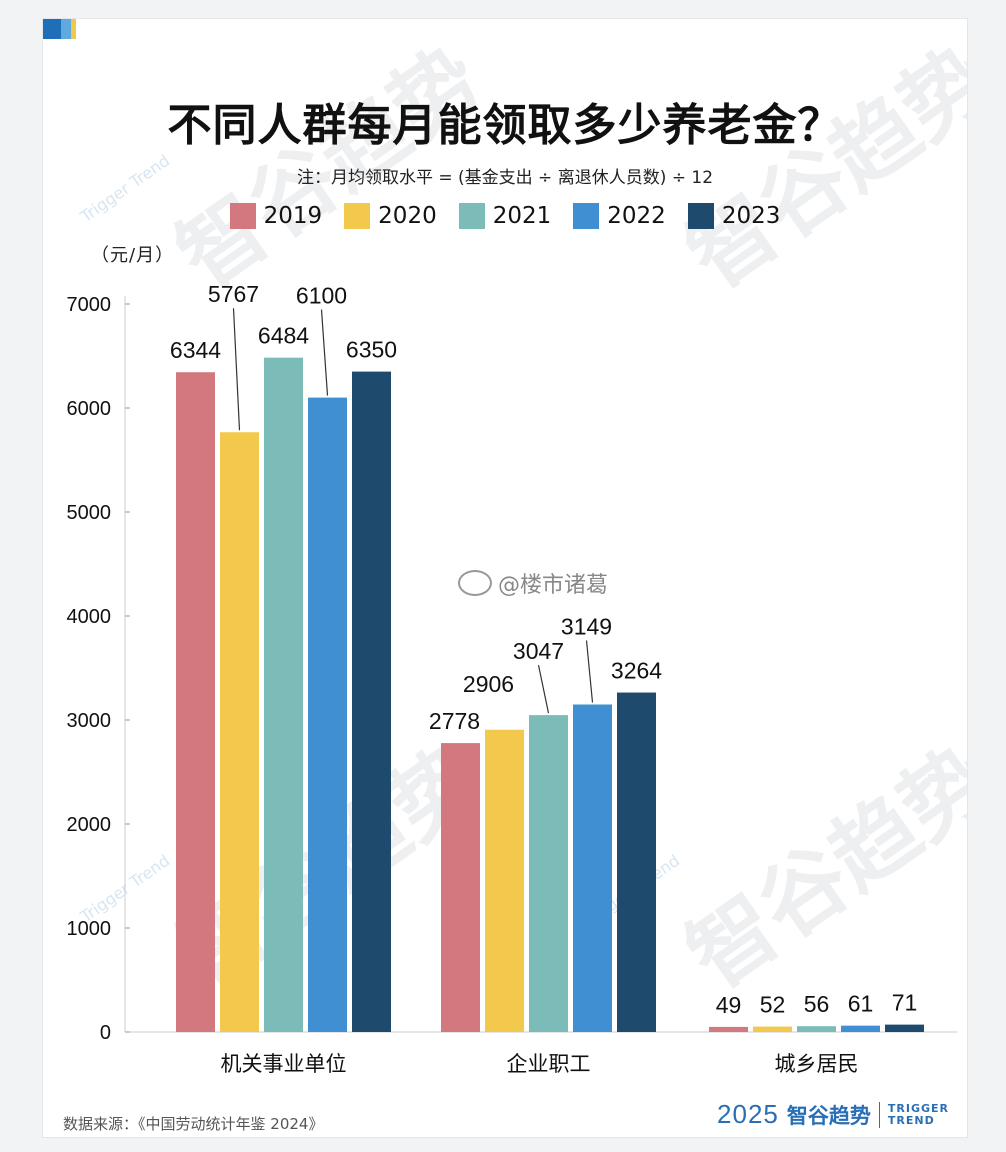 This screenshot has height=1152, width=1006. Describe the element at coordinates (636, 216) in the screenshot. I see `legend-label: 2022` at that location.